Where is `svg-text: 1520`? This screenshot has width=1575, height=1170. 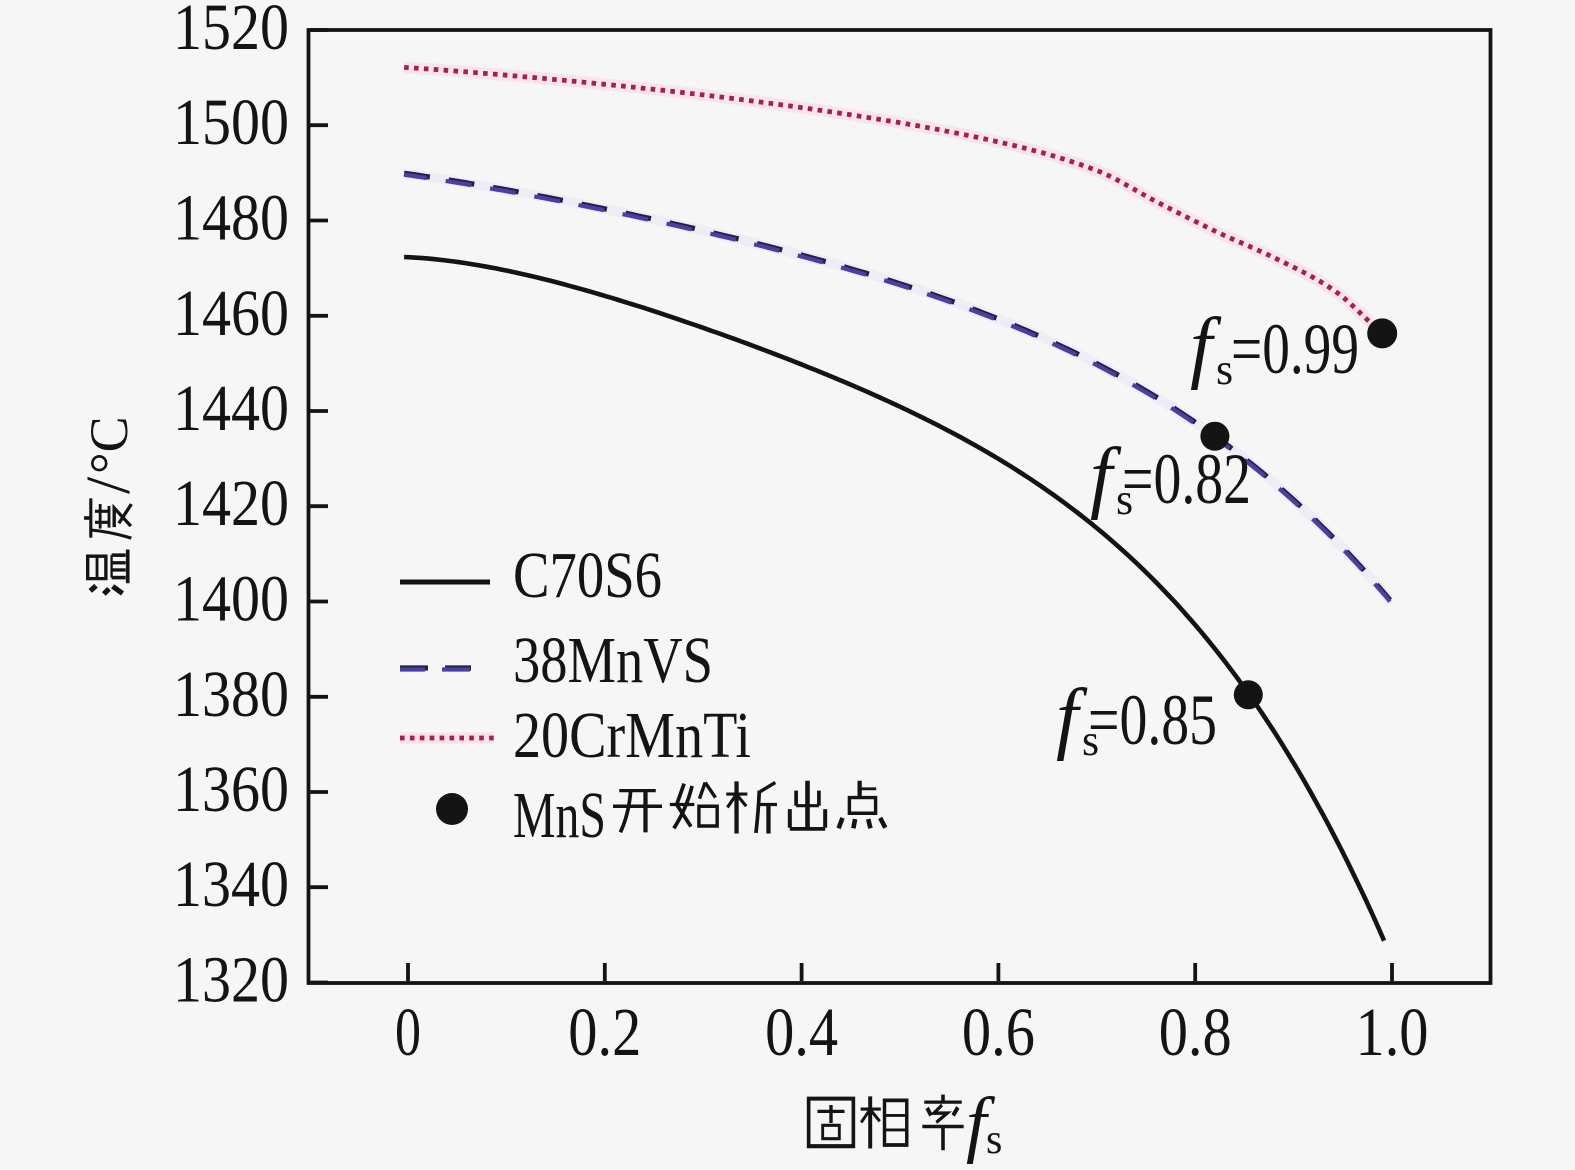
svg-text: 1520 is located at coordinates (231, 32).